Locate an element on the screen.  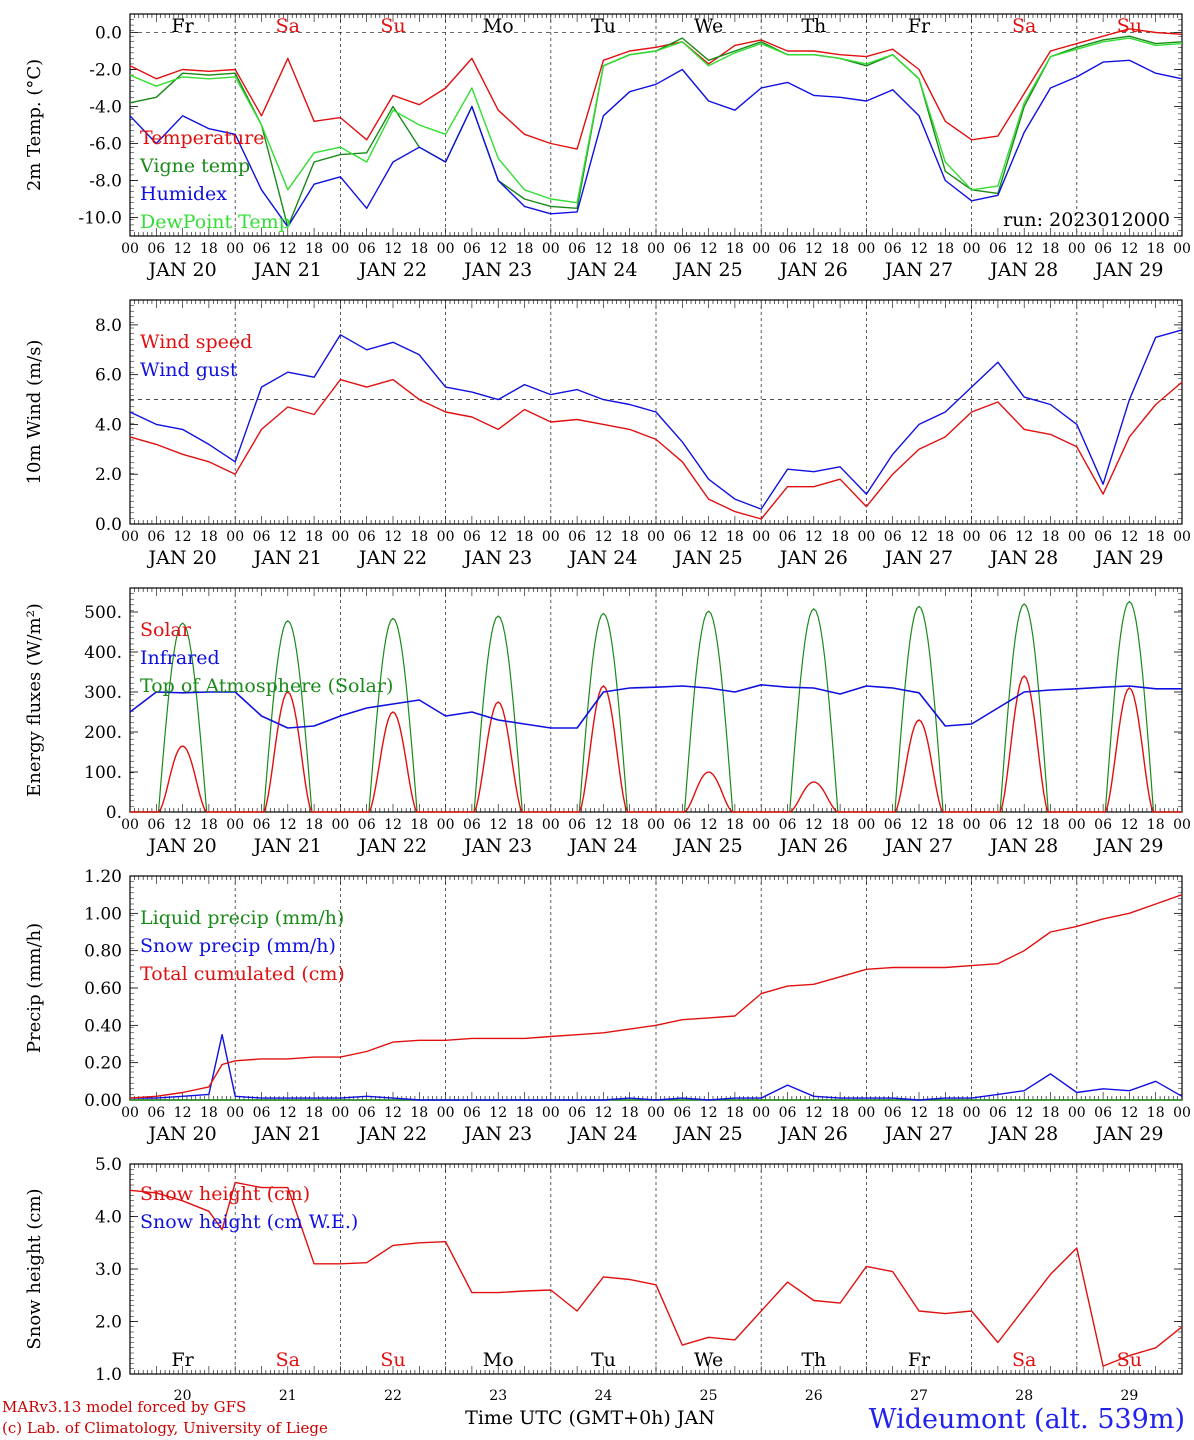
legend-entry: Wind speed is located at coordinates (196, 342).